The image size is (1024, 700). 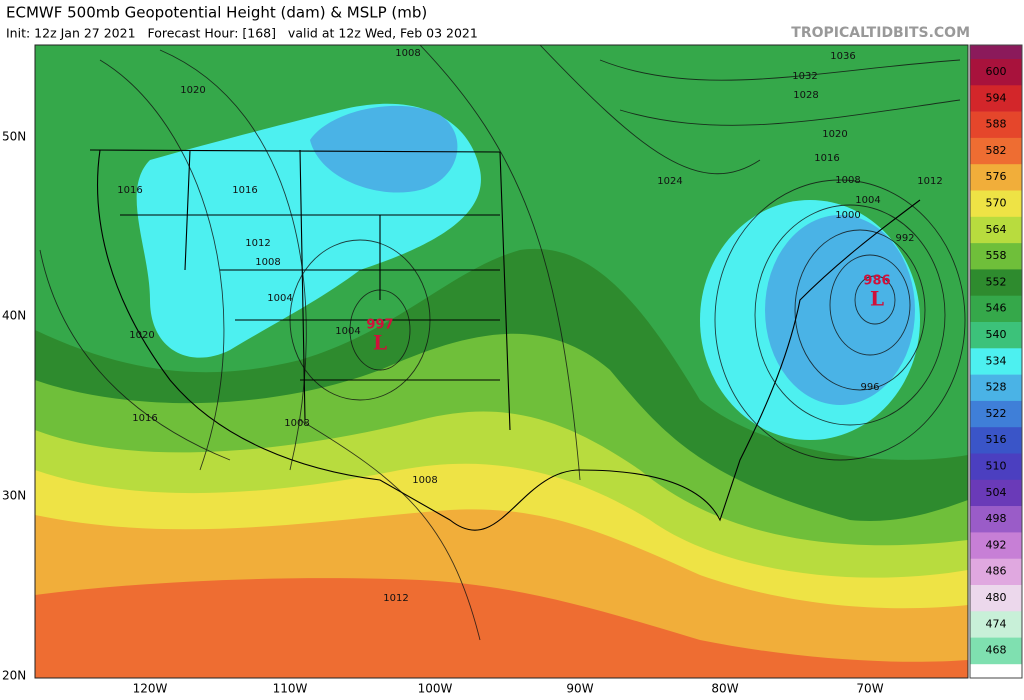 What do you see at coordinates (379, 325) in the screenshot?
I see `low-pressure-value: 997` at bounding box center [379, 325].